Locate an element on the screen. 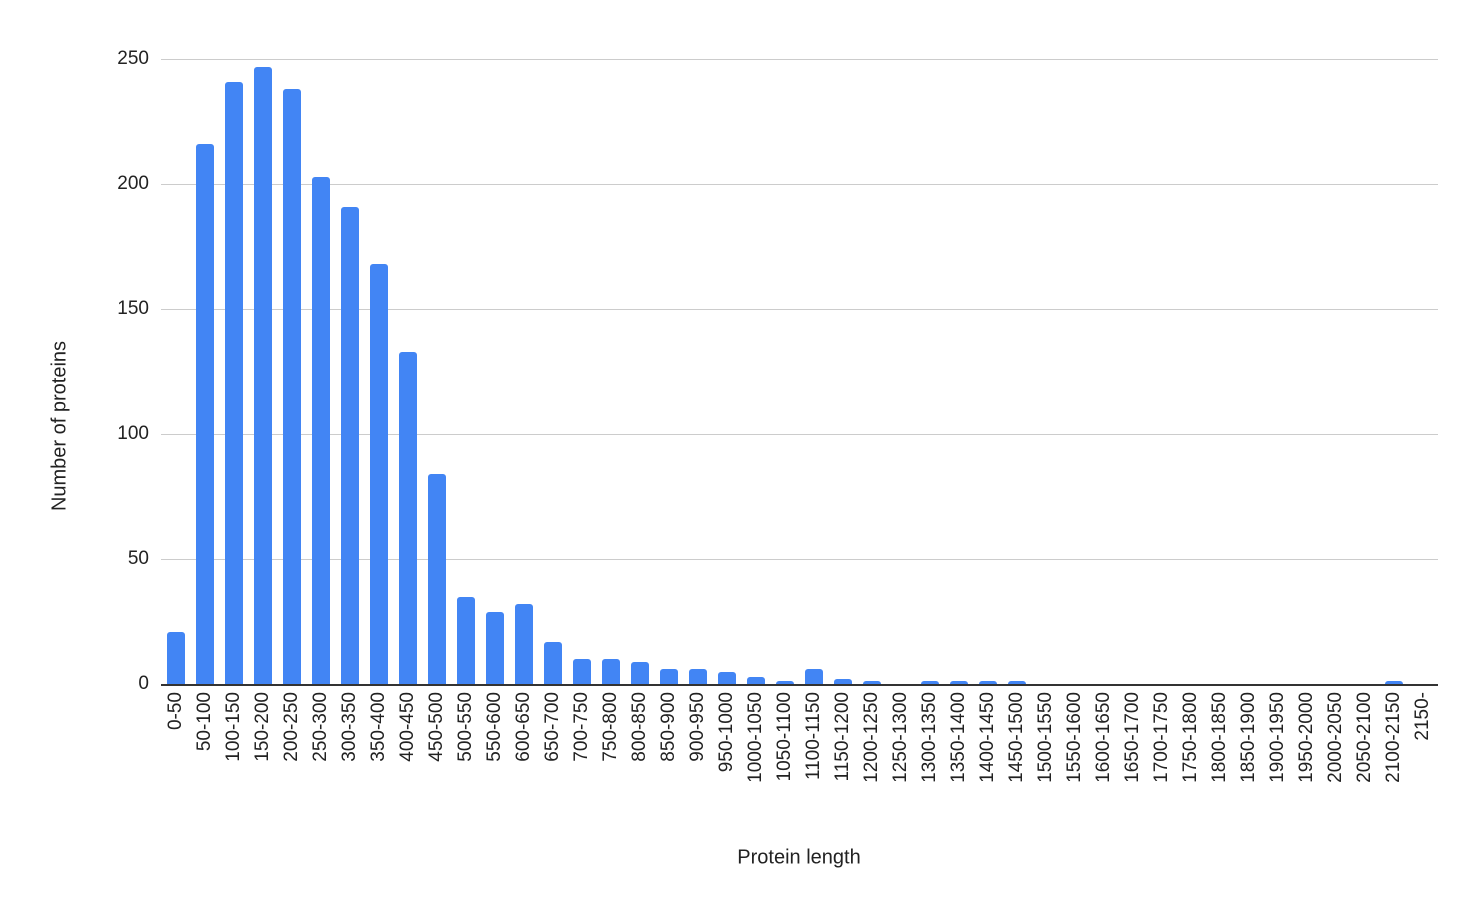 The height and width of the screenshot is (918, 1484). x-tick-label: 1300-1350 is located at coordinates (930, 737).